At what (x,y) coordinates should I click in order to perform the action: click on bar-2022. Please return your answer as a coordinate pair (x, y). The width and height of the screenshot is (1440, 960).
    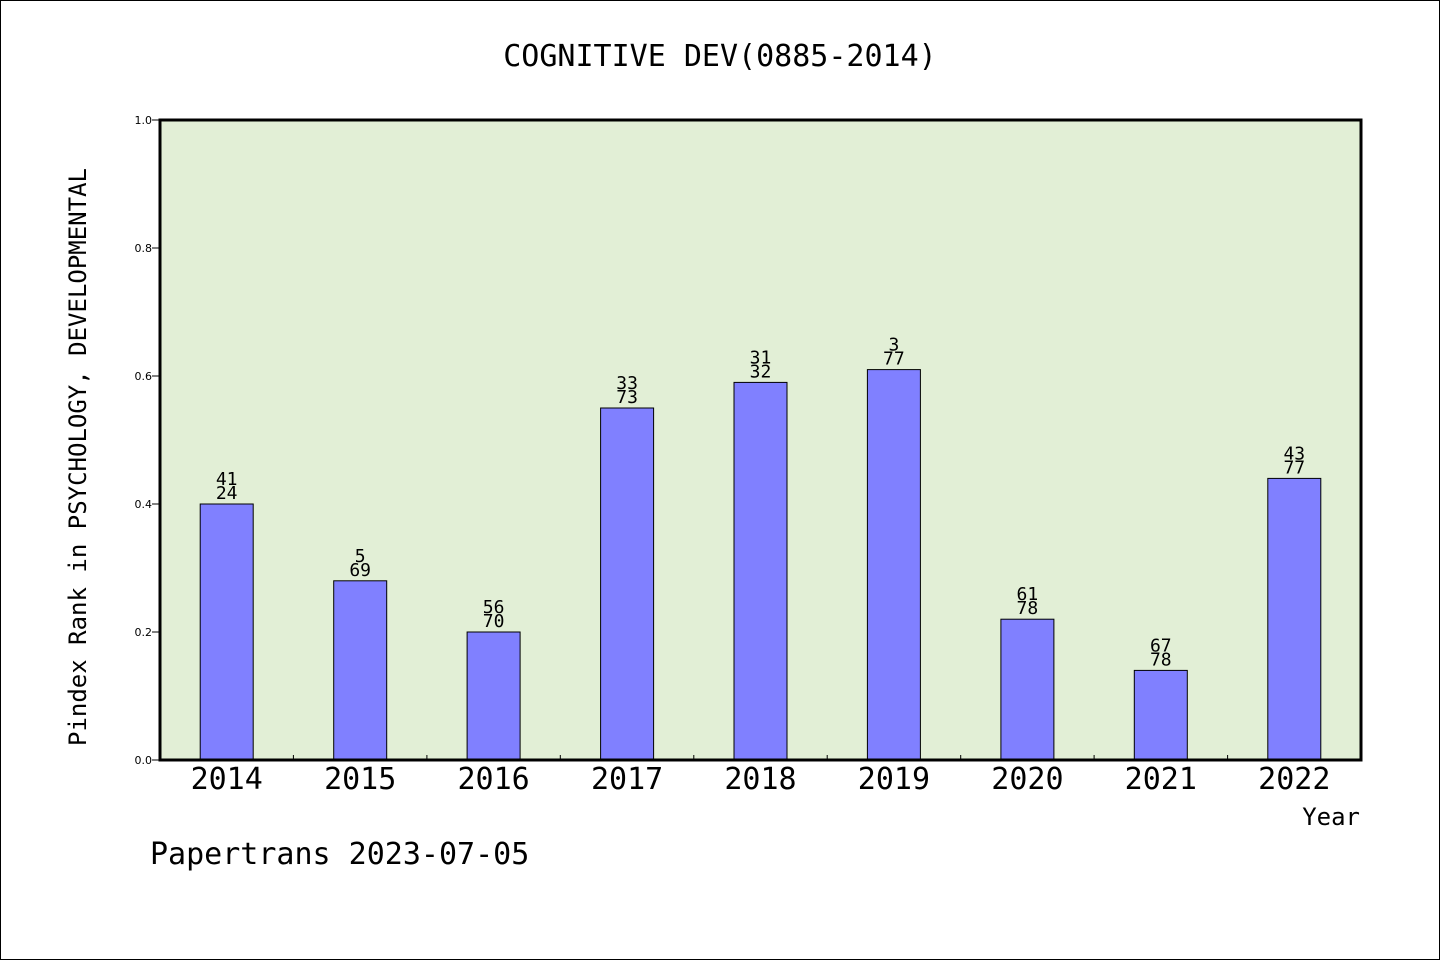
    Looking at the image, I should click on (1294, 619).